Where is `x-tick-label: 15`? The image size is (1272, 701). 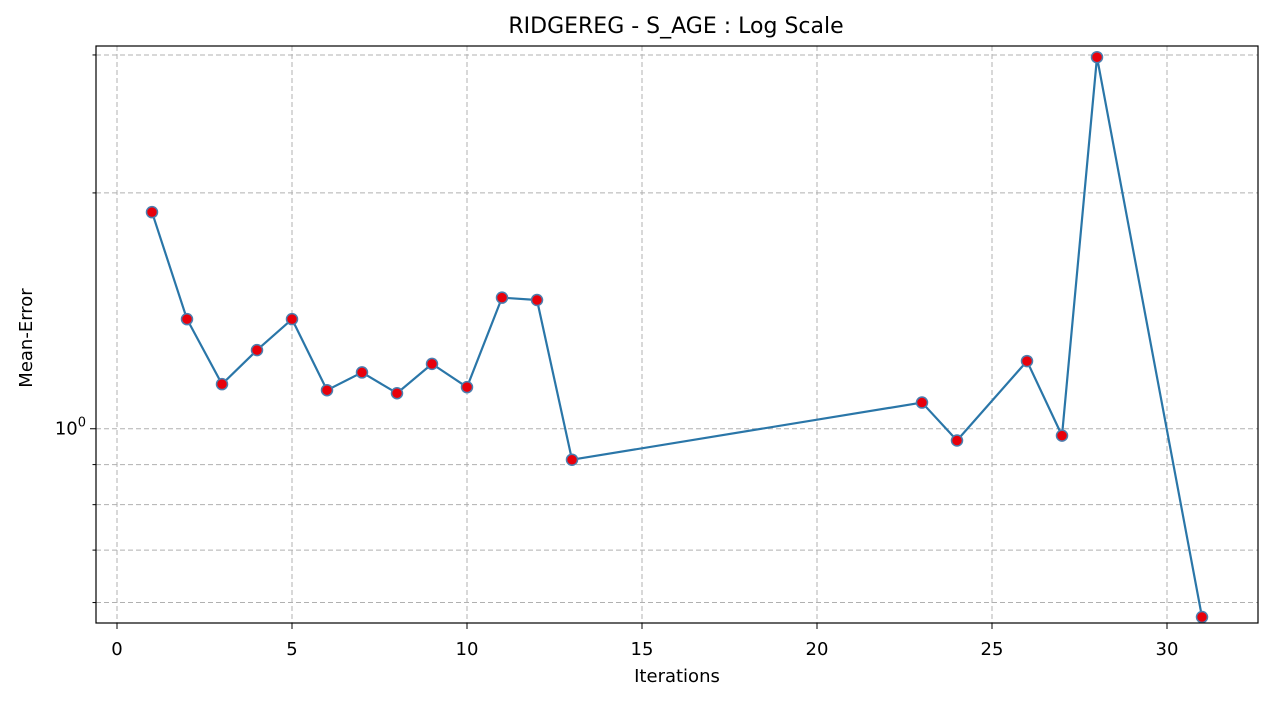
x-tick-label: 15 is located at coordinates (642, 649).